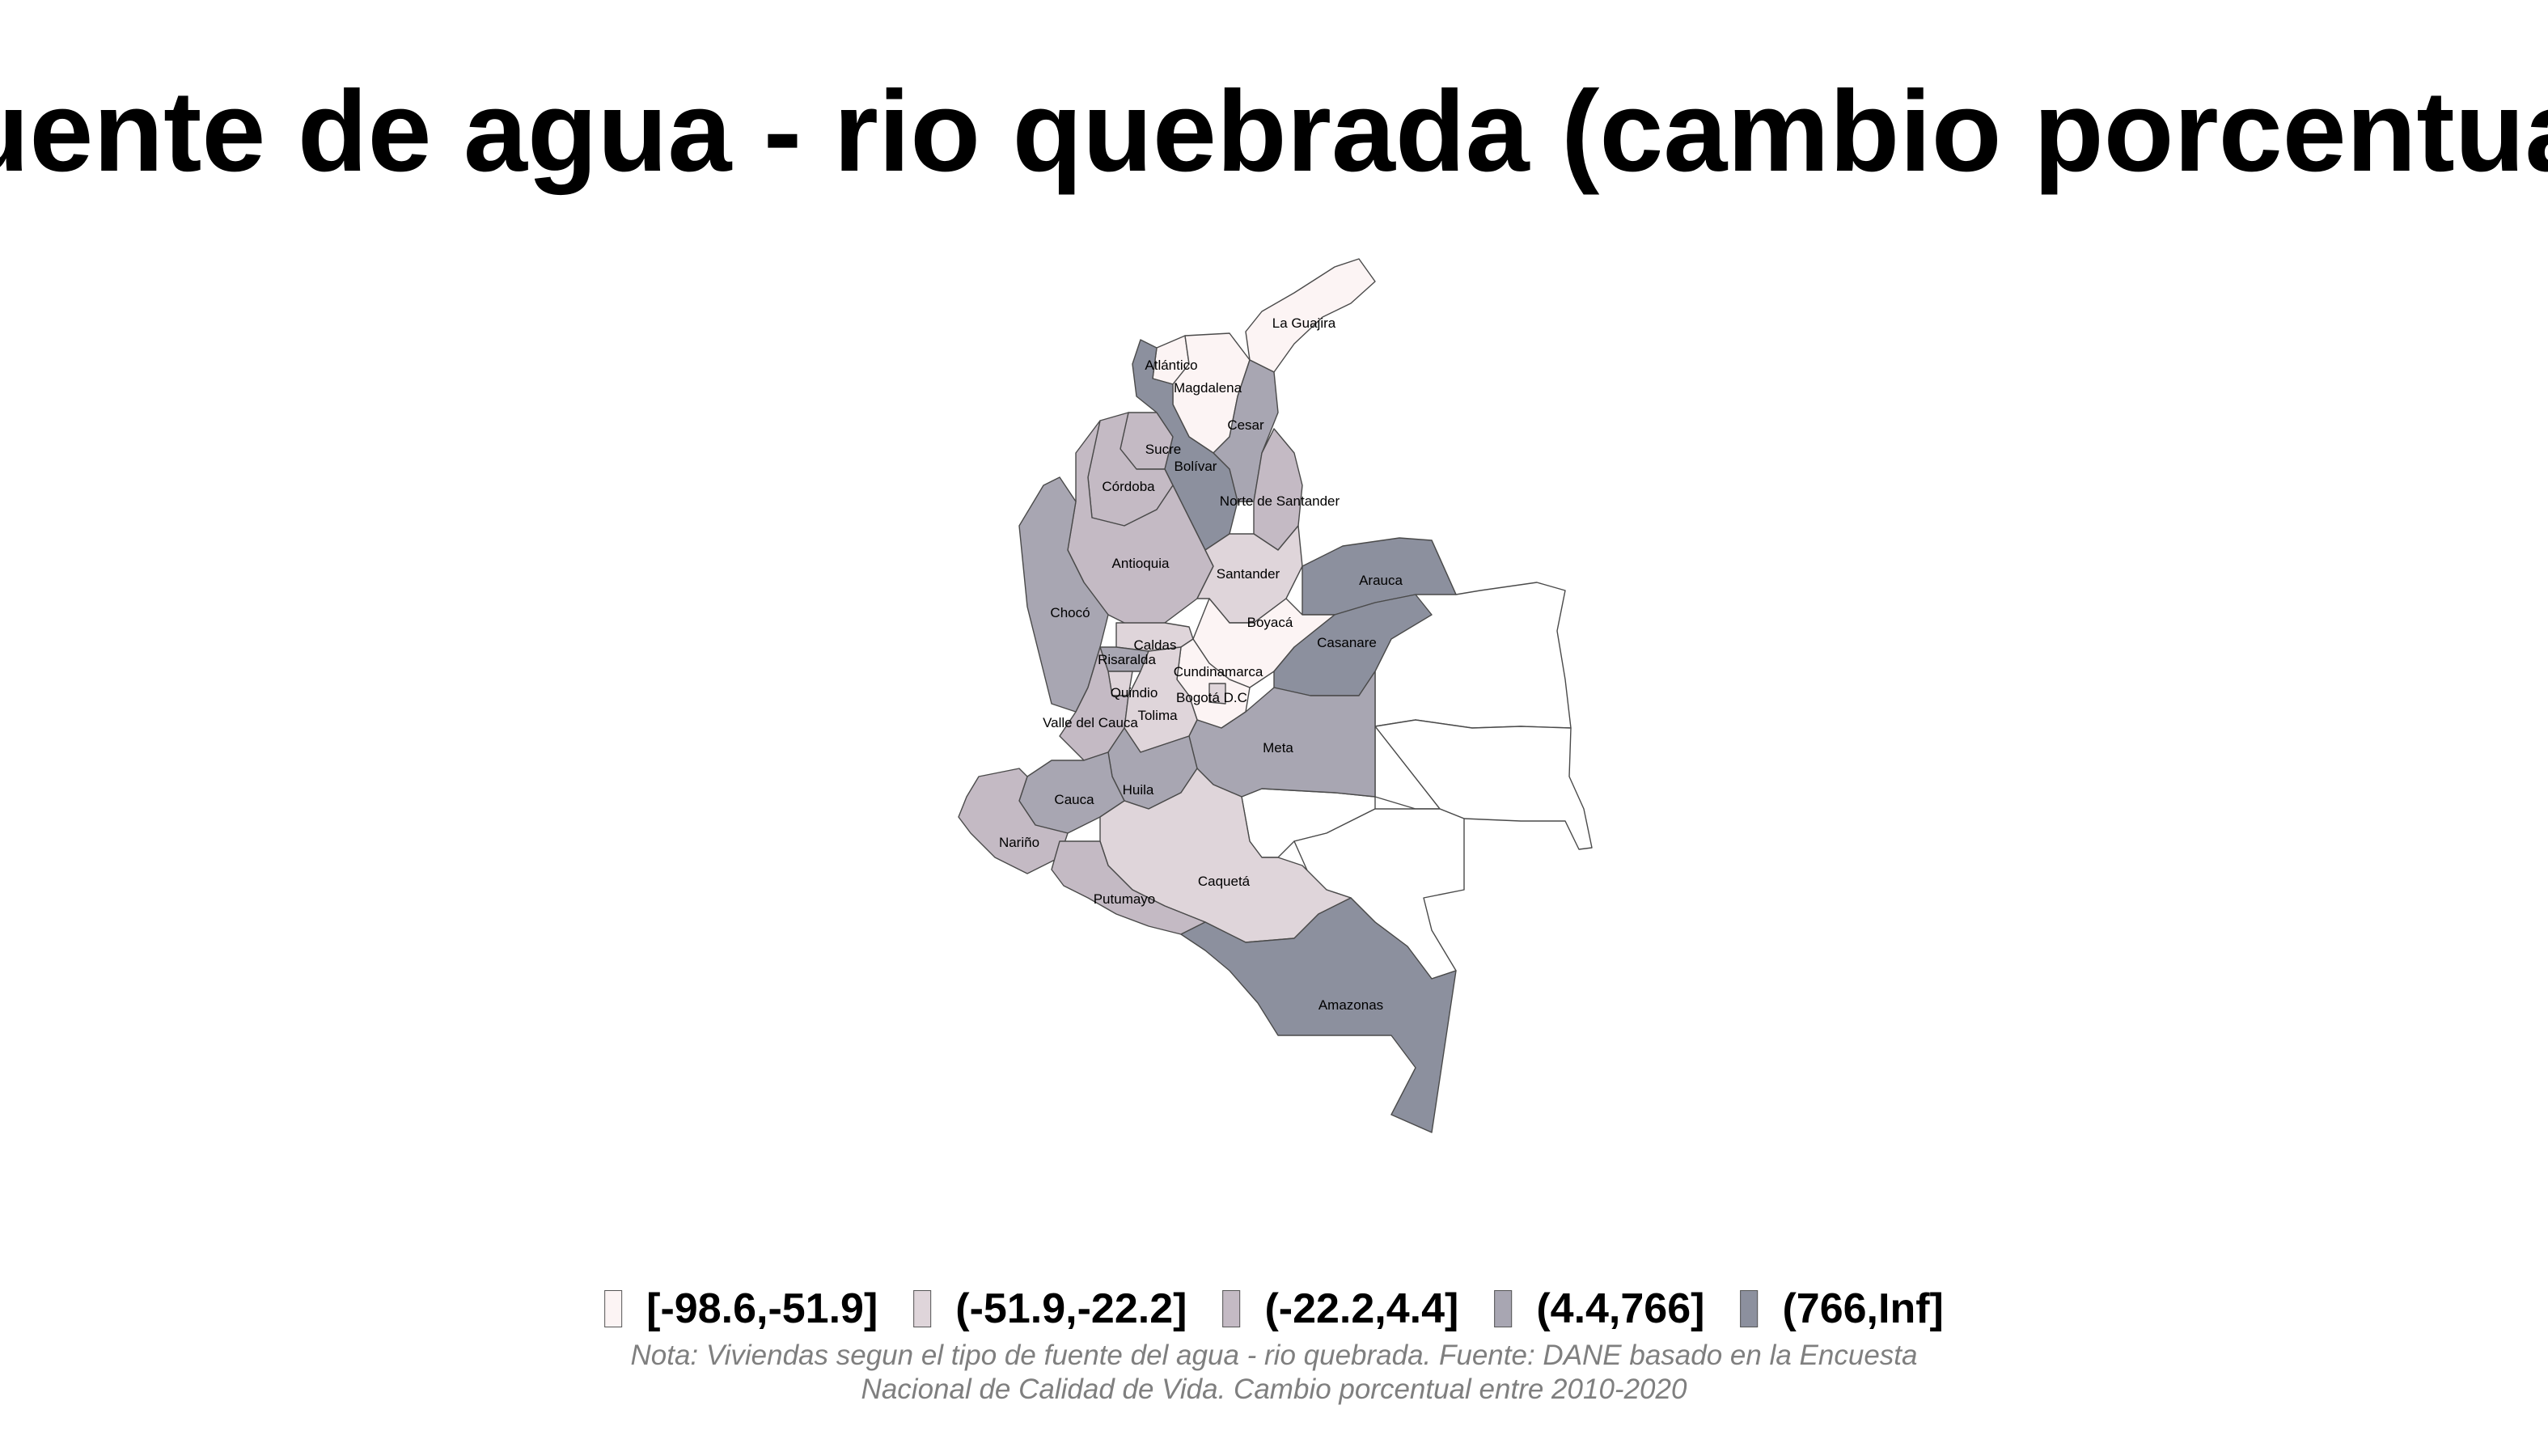 This screenshot has width=2548, height=1456. What do you see at coordinates (1134, 692) in the screenshot?
I see `label-quindio: Quindio` at bounding box center [1134, 692].